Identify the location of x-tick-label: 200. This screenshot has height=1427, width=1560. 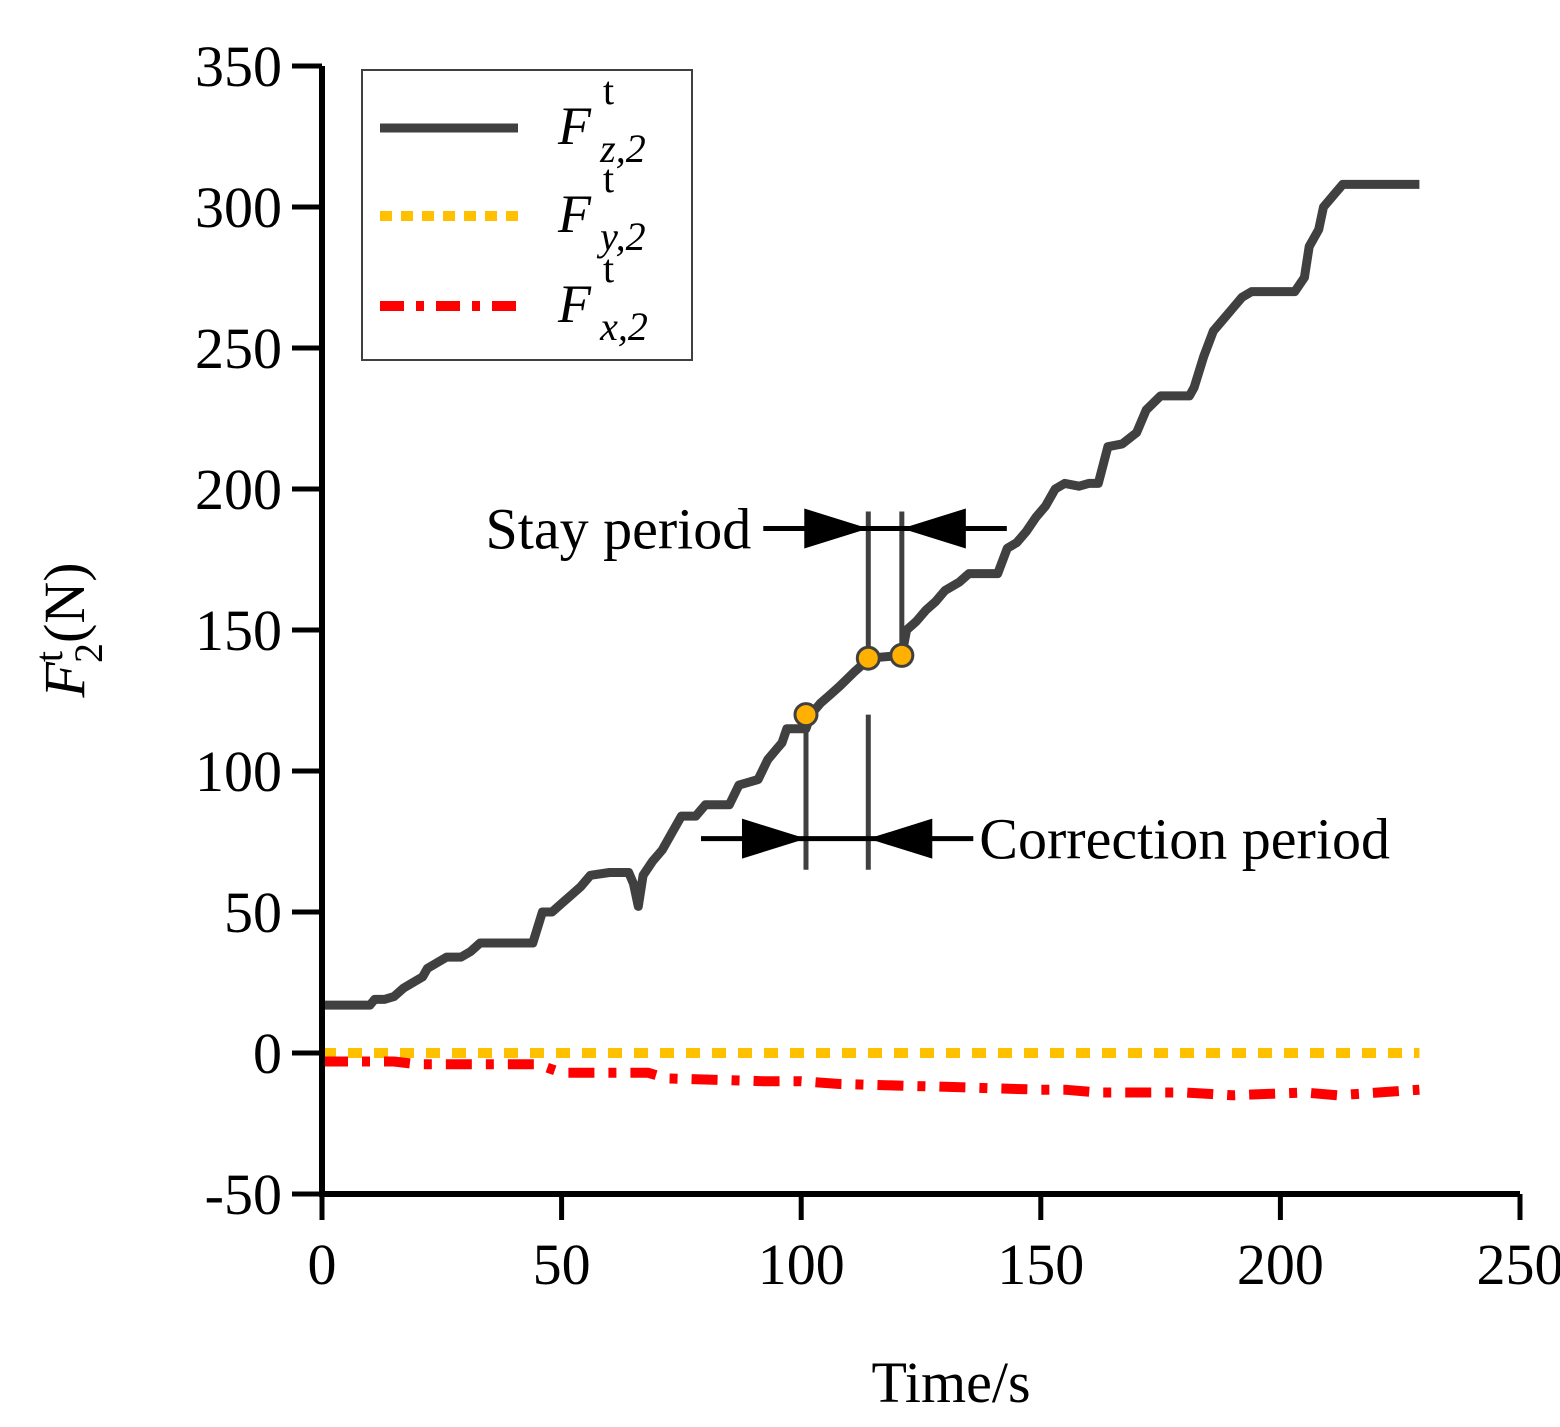
(1280, 1264).